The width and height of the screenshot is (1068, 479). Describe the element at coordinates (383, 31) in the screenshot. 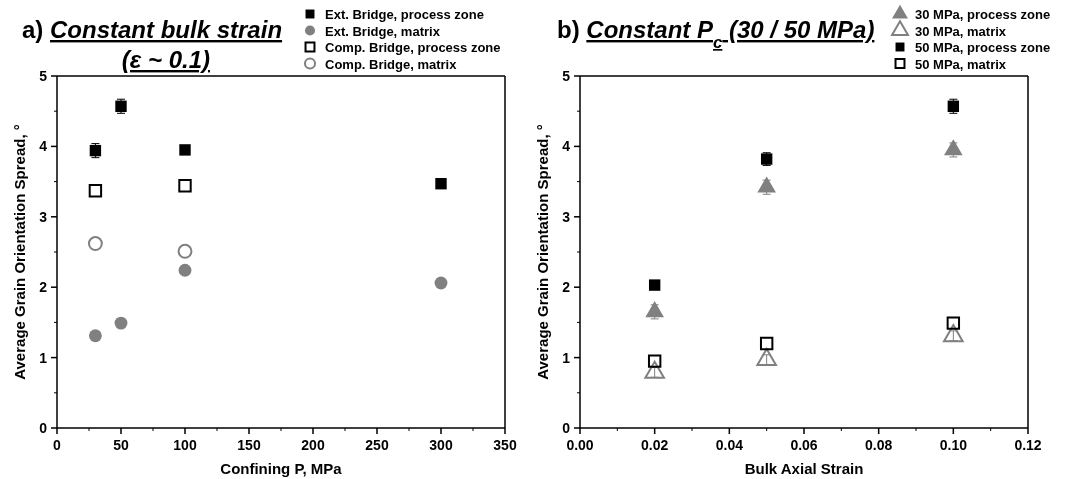

I see `legend-label: Ext. Bridge, matrix` at that location.